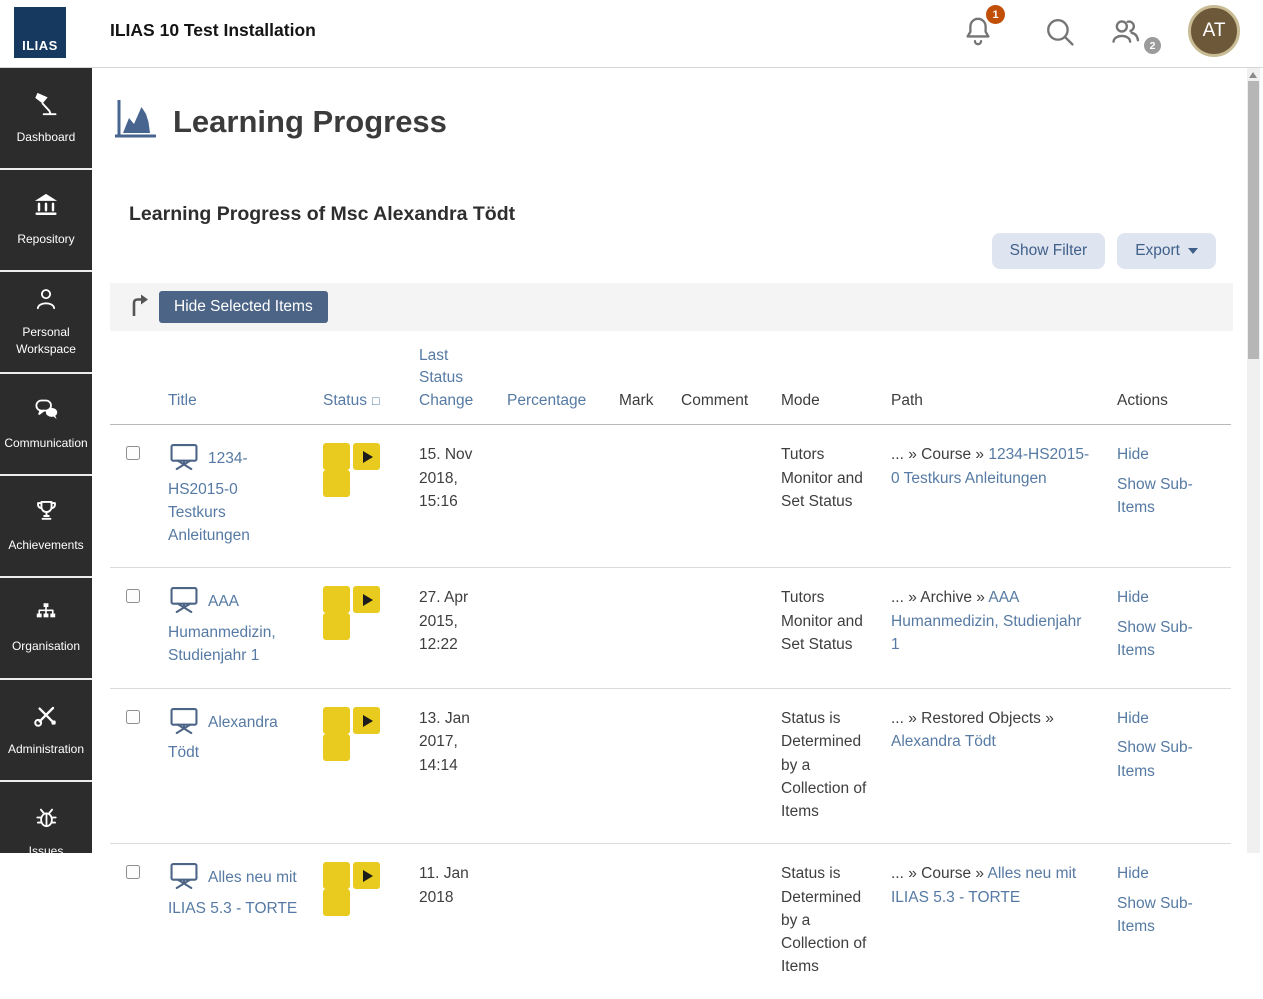  What do you see at coordinates (40, 32) in the screenshot?
I see `ilias-logo: ILIAS` at bounding box center [40, 32].